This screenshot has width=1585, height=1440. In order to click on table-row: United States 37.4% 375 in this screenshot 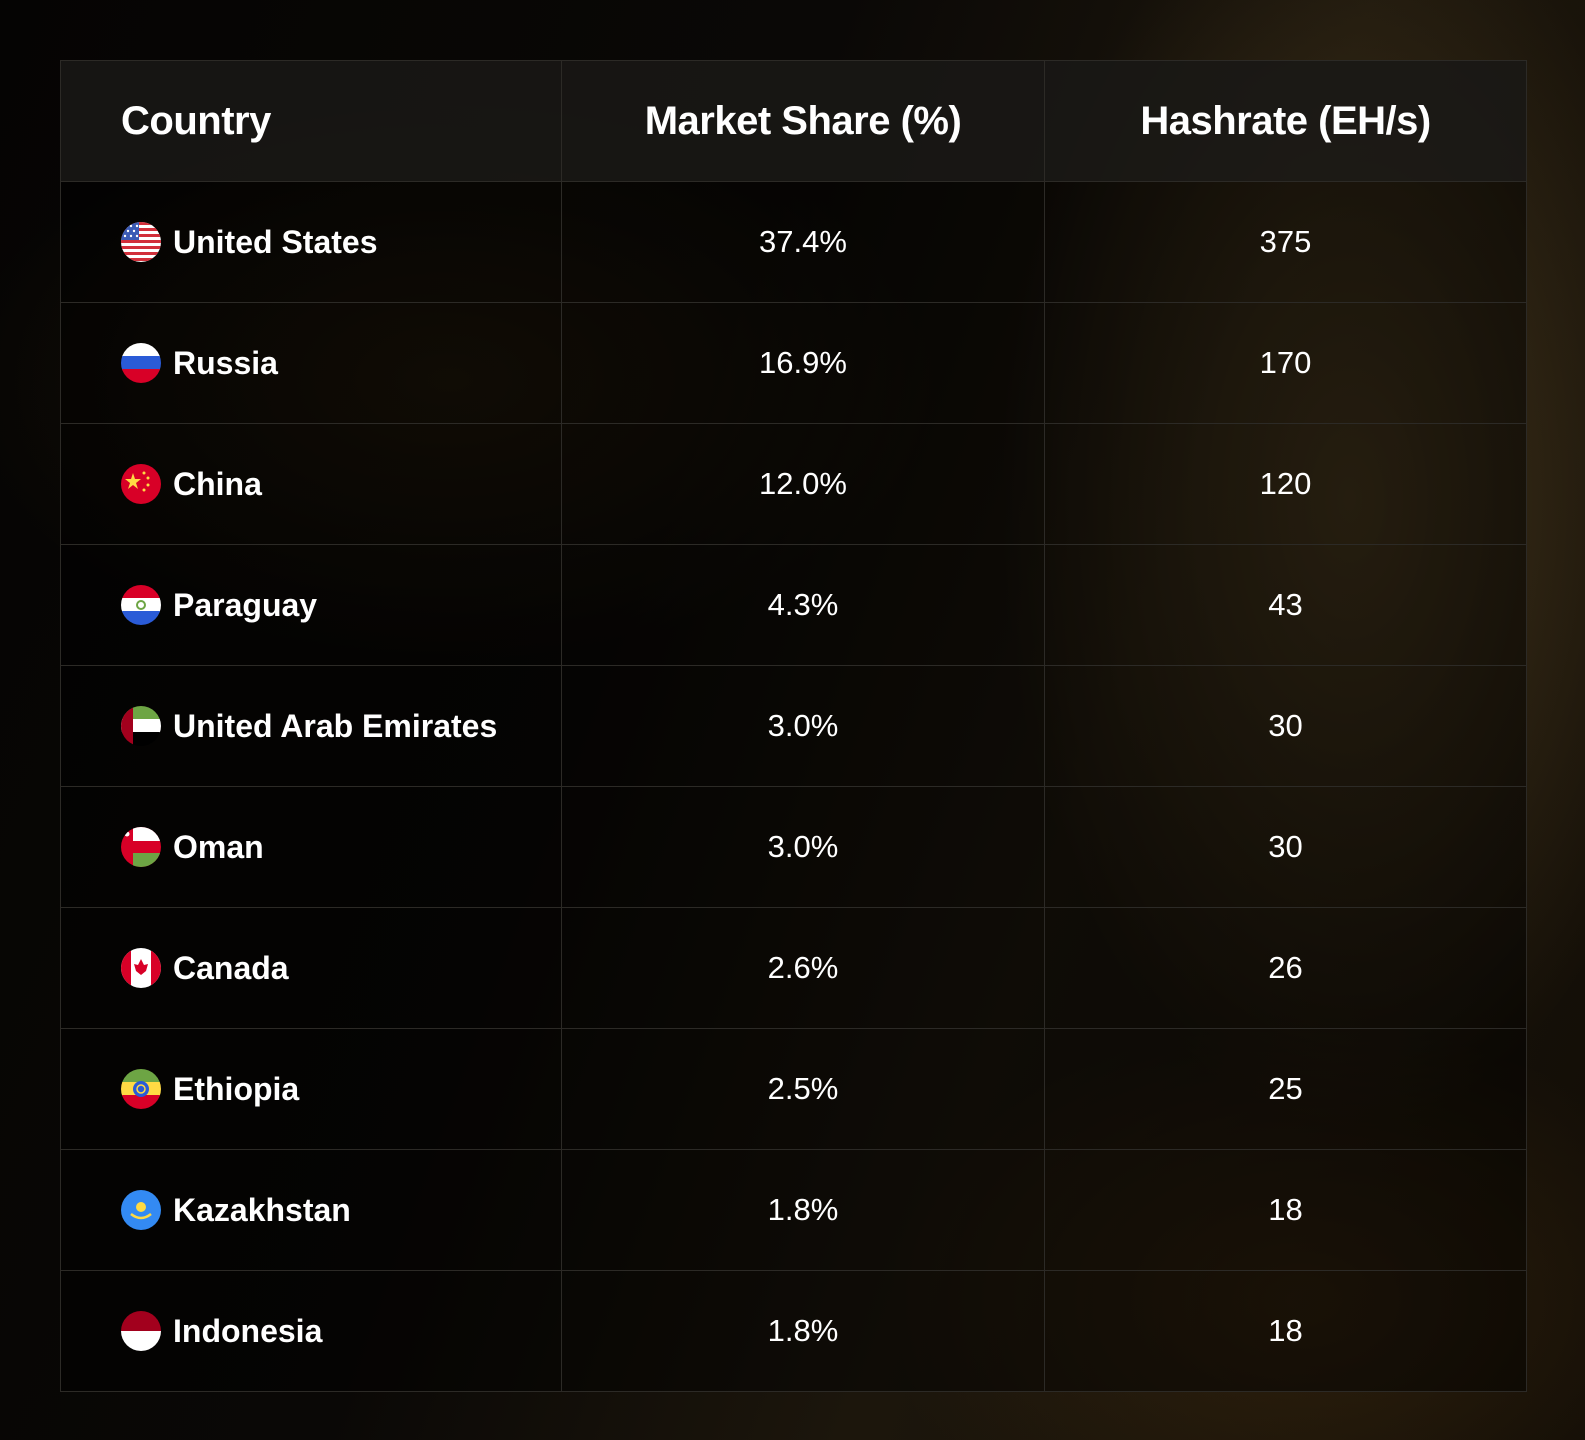, I will do `click(793, 241)`.